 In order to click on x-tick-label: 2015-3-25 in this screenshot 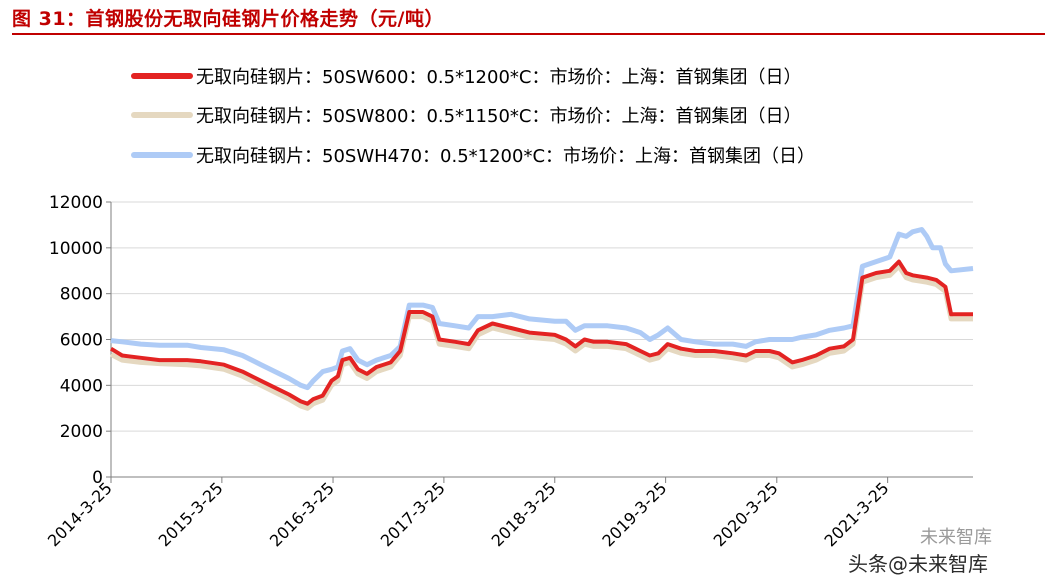, I will do `click(191, 514)`.